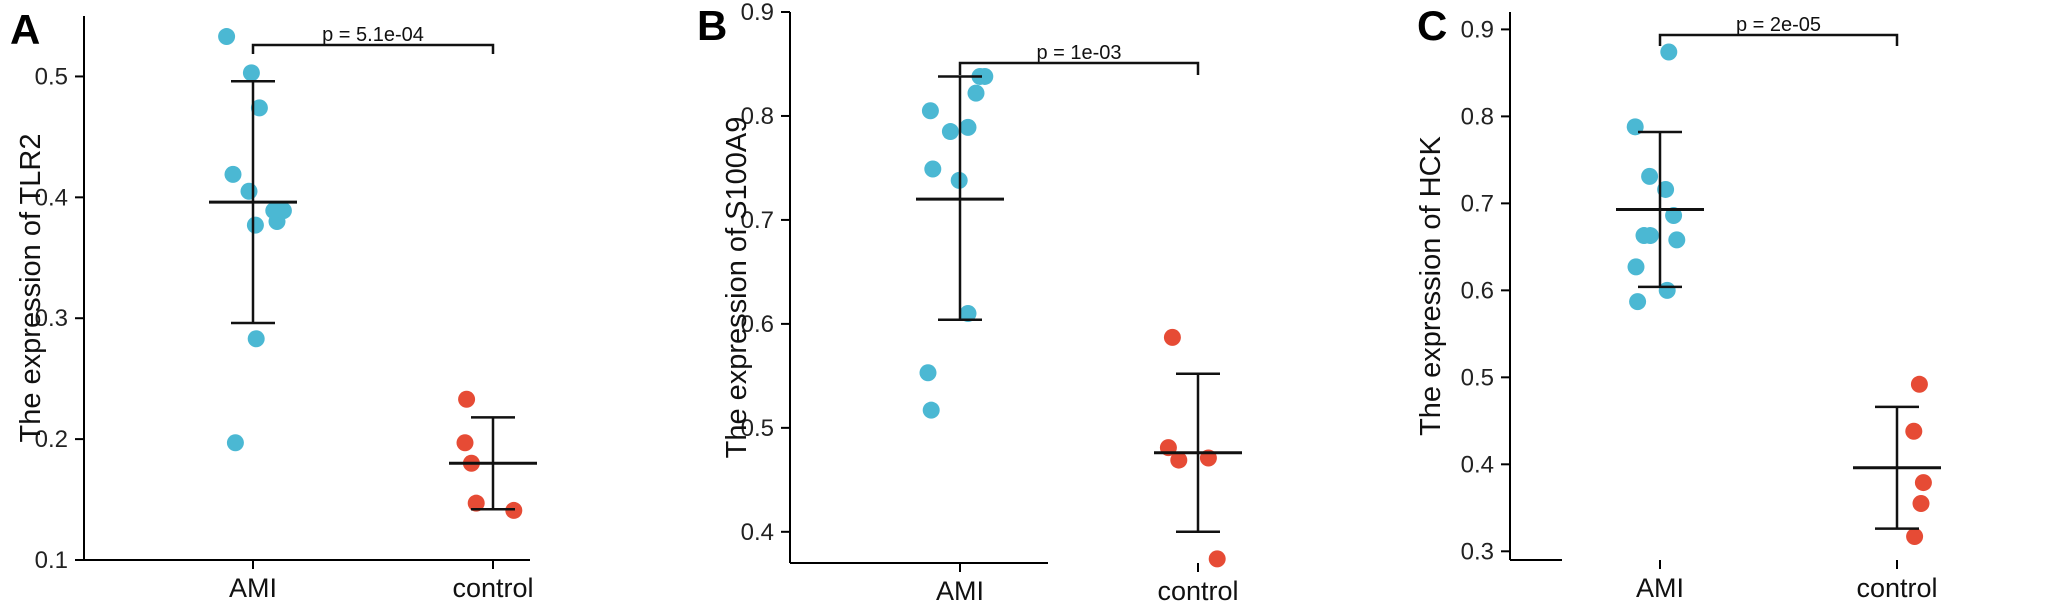 The image size is (2050, 610). I want to click on p-value-label: p = 1e-03, so click(1078, 53).